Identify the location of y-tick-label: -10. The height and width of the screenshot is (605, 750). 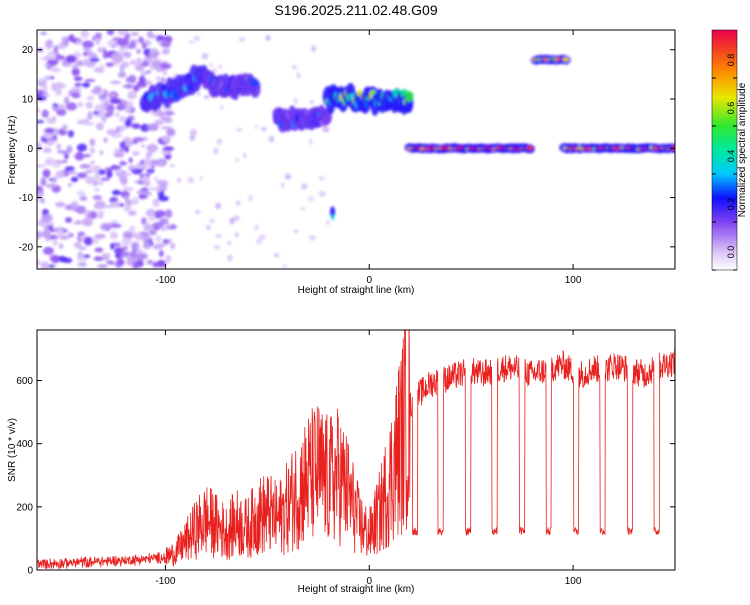
(26, 198).